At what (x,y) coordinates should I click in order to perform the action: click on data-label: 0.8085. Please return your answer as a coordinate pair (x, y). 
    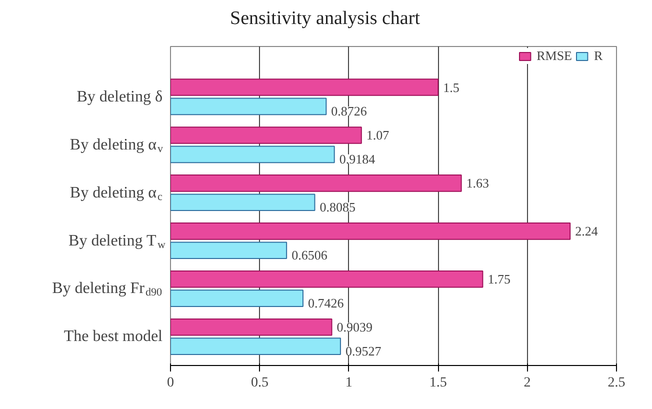
    Looking at the image, I should click on (338, 206).